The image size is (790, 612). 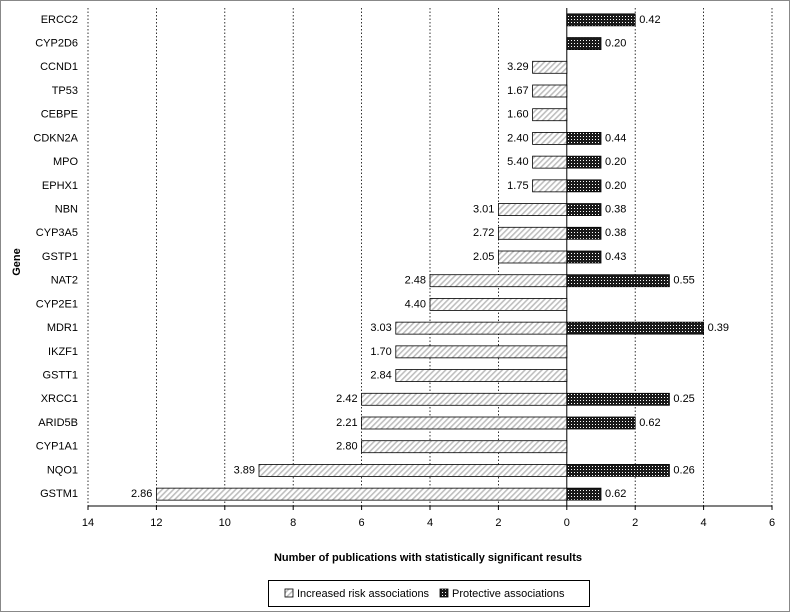 What do you see at coordinates (62, 470) in the screenshot?
I see `y-tick-label: NQO1` at bounding box center [62, 470].